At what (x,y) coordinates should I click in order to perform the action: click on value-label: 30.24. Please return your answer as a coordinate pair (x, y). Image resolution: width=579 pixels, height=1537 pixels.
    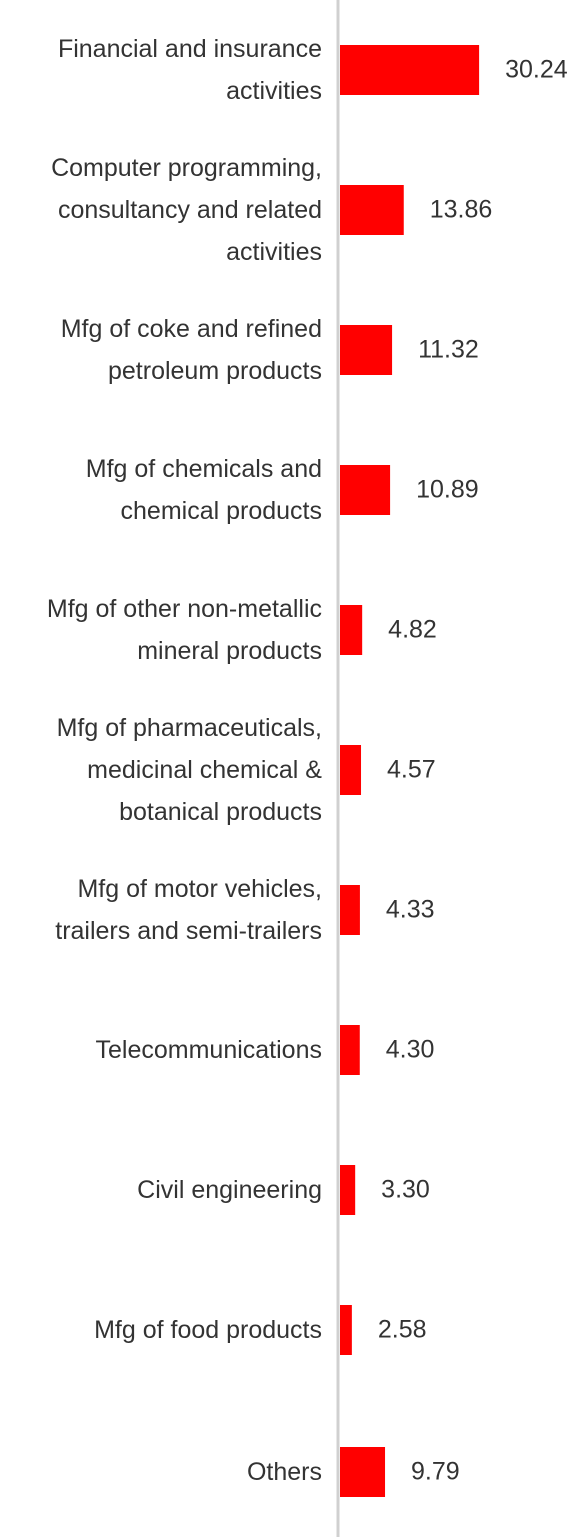
    Looking at the image, I should click on (536, 69).